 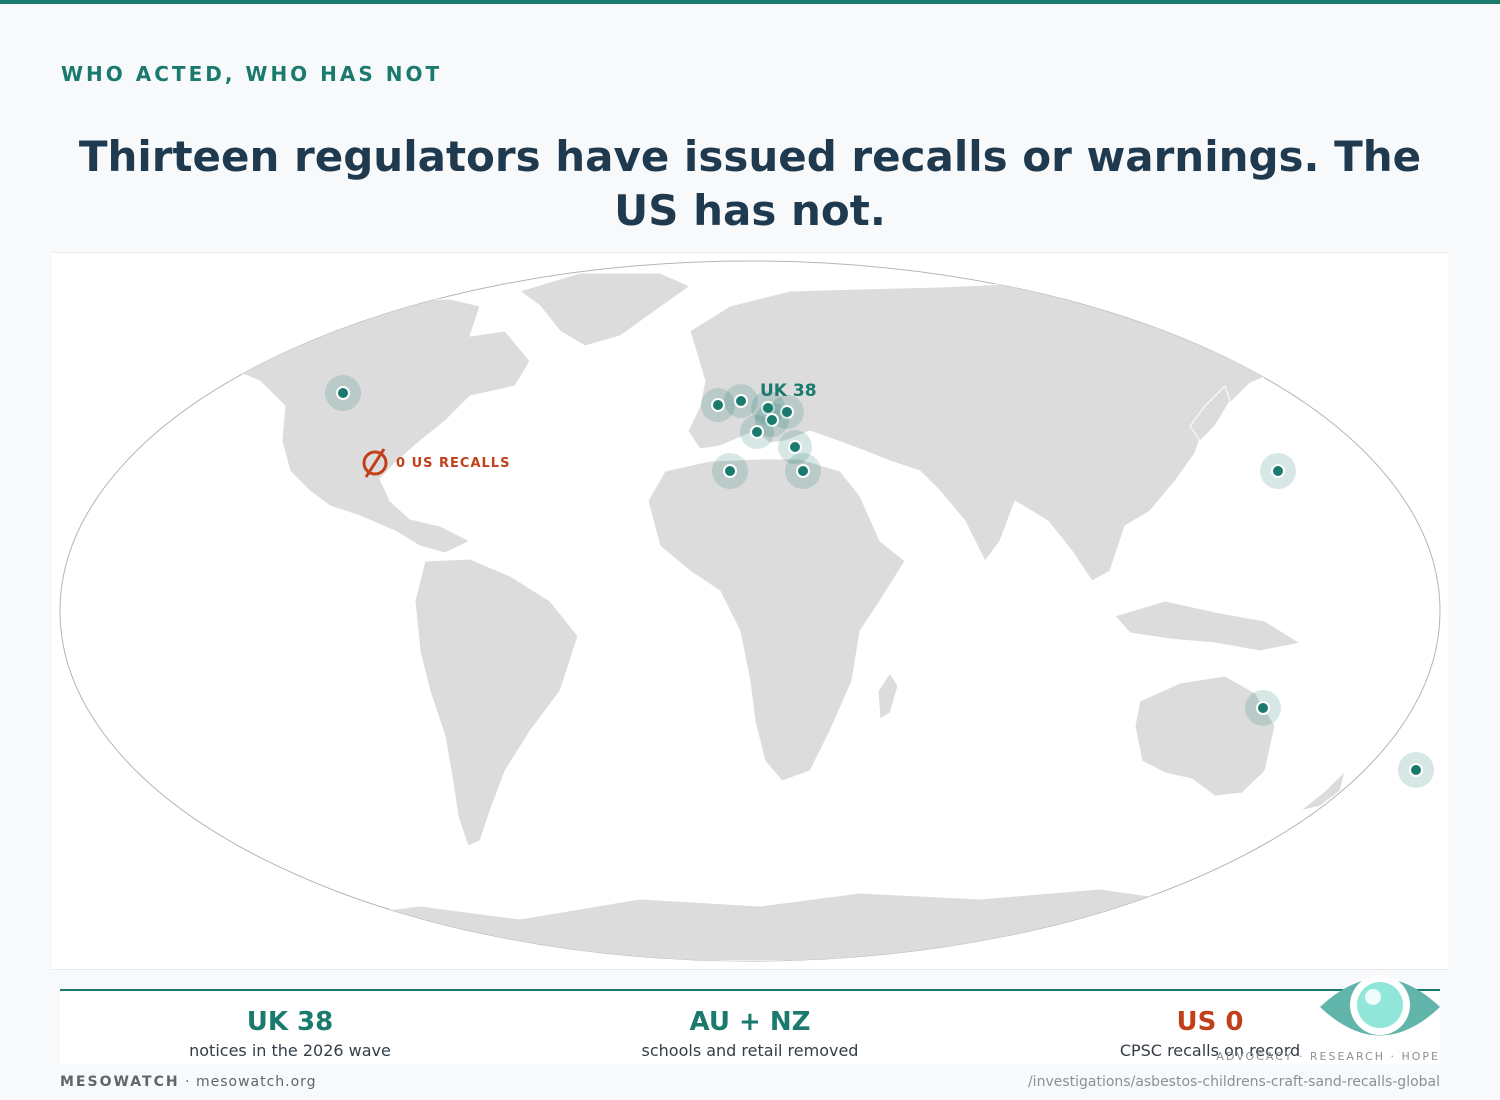 What do you see at coordinates (750, 1050) in the screenshot?
I see `stat-au-nz-label: schools and retail removed` at bounding box center [750, 1050].